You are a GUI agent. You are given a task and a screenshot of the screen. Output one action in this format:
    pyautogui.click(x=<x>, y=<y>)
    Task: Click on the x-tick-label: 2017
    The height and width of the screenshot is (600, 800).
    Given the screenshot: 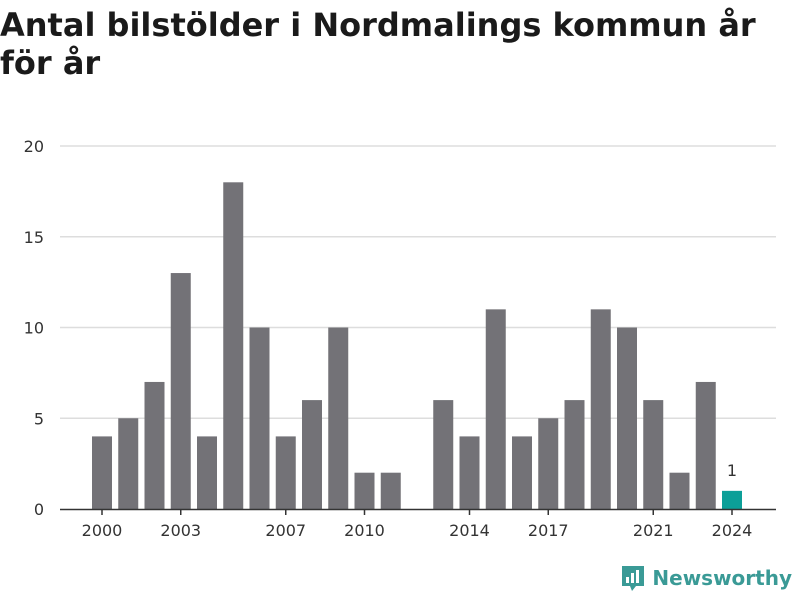 What is the action you would take?
    pyautogui.click(x=548, y=530)
    